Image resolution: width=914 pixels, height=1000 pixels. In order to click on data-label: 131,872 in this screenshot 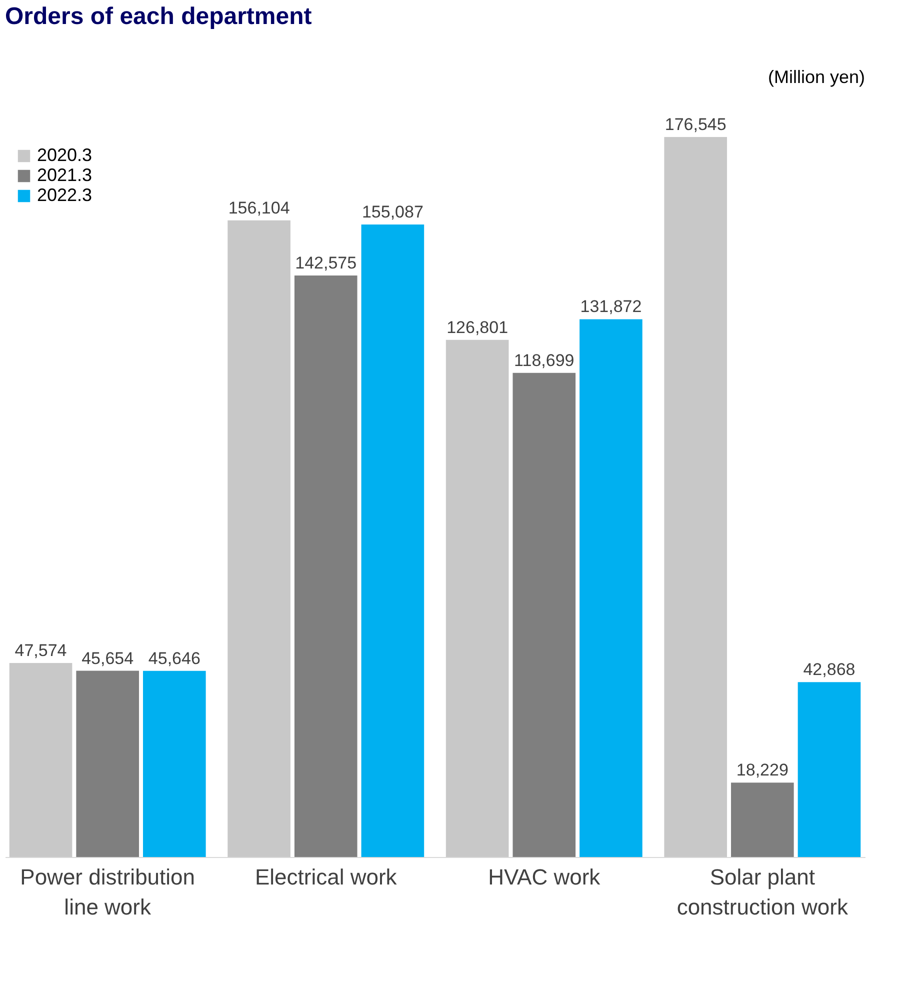, I will do `click(611, 306)`.